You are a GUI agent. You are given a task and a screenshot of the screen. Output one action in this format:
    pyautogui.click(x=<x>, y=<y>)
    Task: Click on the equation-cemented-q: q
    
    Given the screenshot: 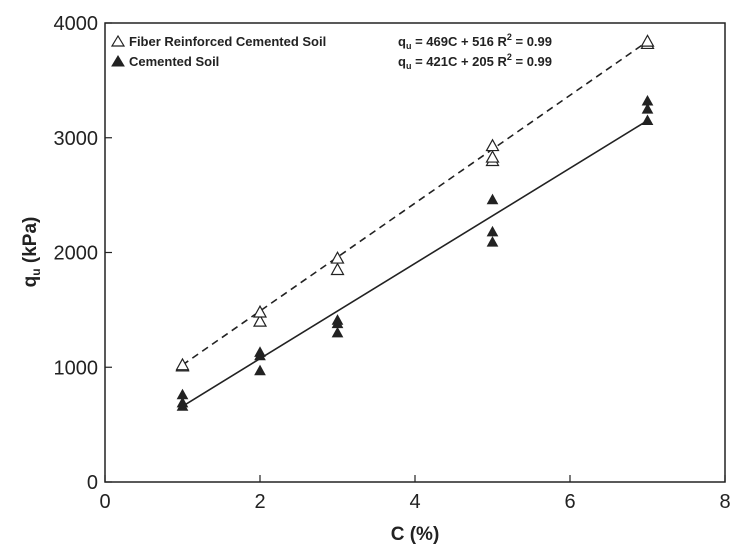 What is the action you would take?
    pyautogui.click(x=402, y=61)
    